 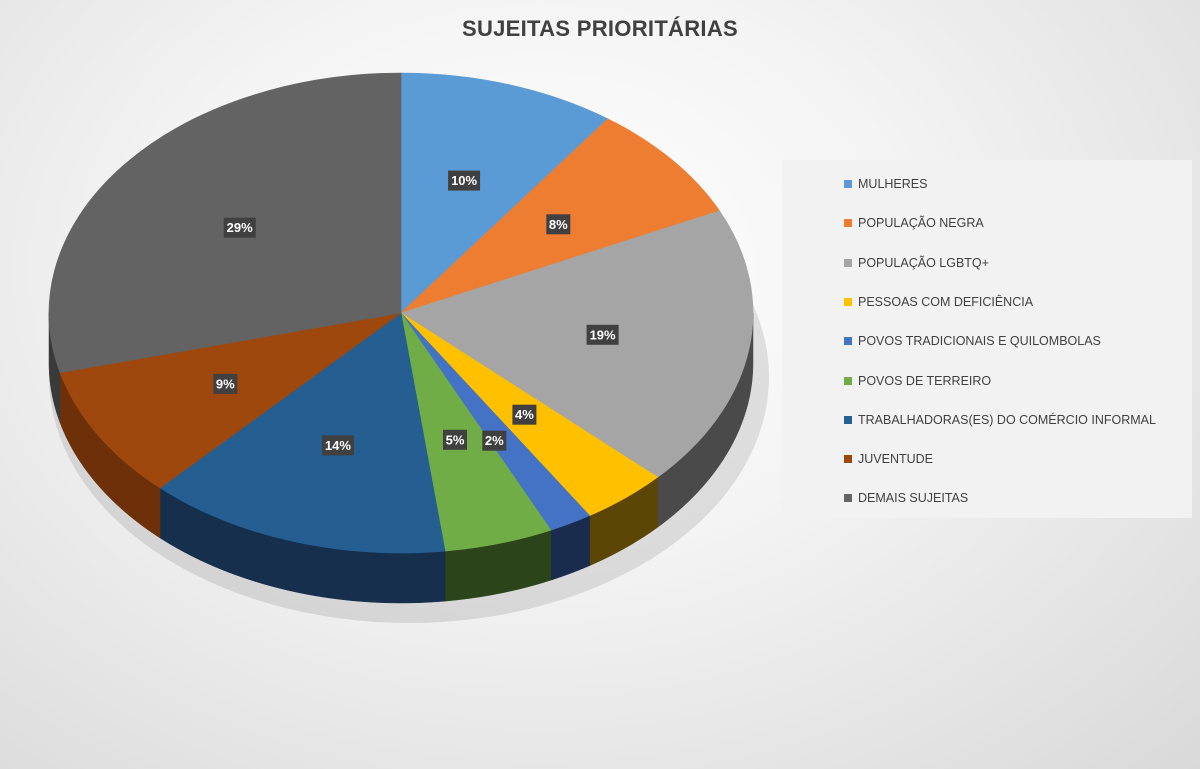 What do you see at coordinates (893, 184) in the screenshot?
I see `legend-label: MULHERES` at bounding box center [893, 184].